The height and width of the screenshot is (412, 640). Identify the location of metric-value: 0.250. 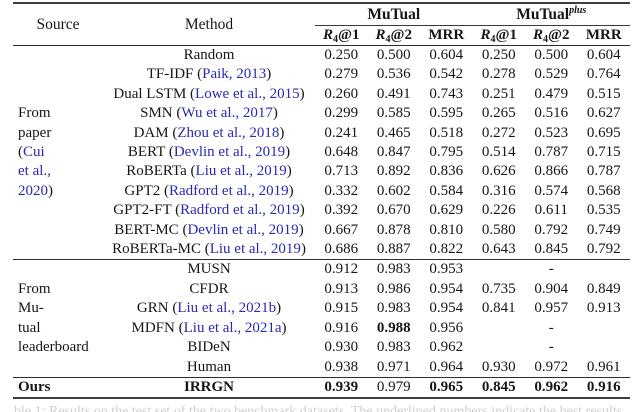
(341, 55).